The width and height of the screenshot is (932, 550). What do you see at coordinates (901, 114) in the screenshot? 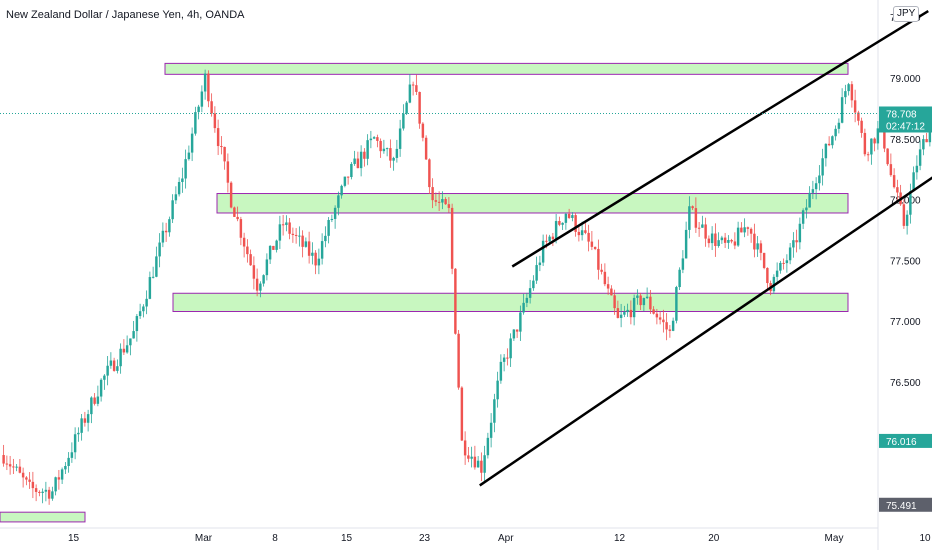
I see `last-price-tag: 78.708` at bounding box center [901, 114].